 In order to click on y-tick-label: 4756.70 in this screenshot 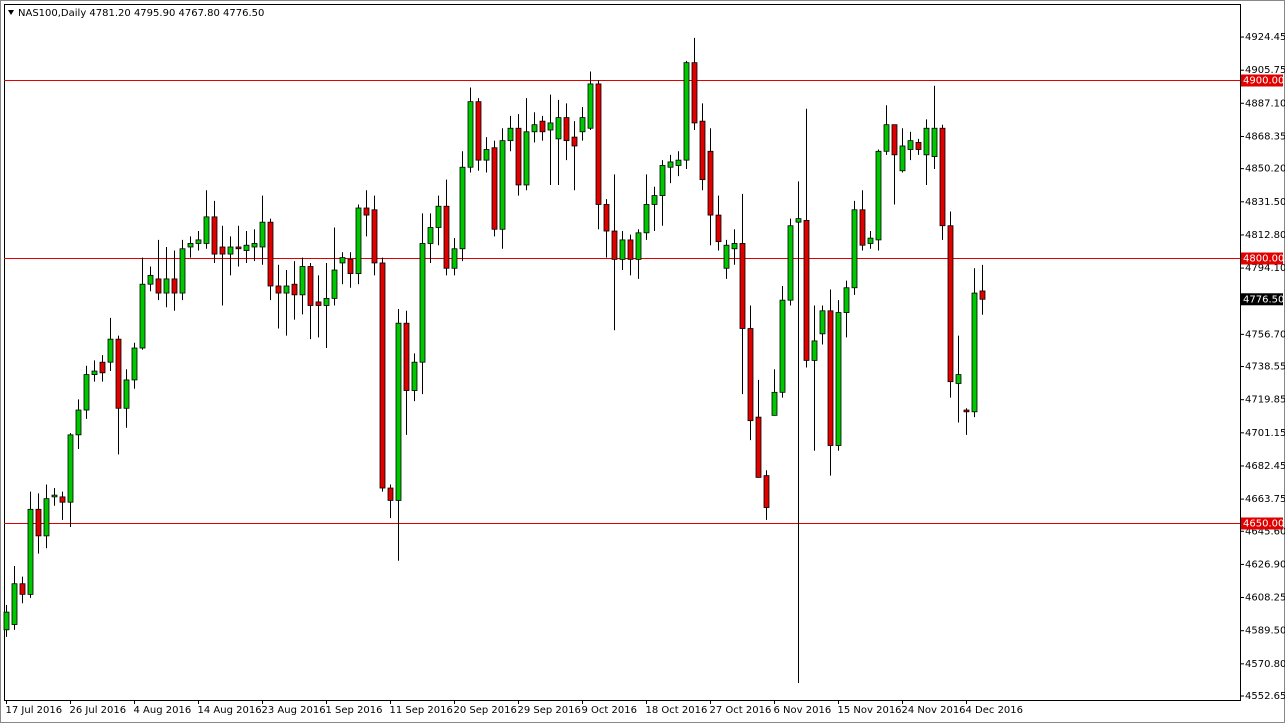, I will do `click(1265, 334)`.